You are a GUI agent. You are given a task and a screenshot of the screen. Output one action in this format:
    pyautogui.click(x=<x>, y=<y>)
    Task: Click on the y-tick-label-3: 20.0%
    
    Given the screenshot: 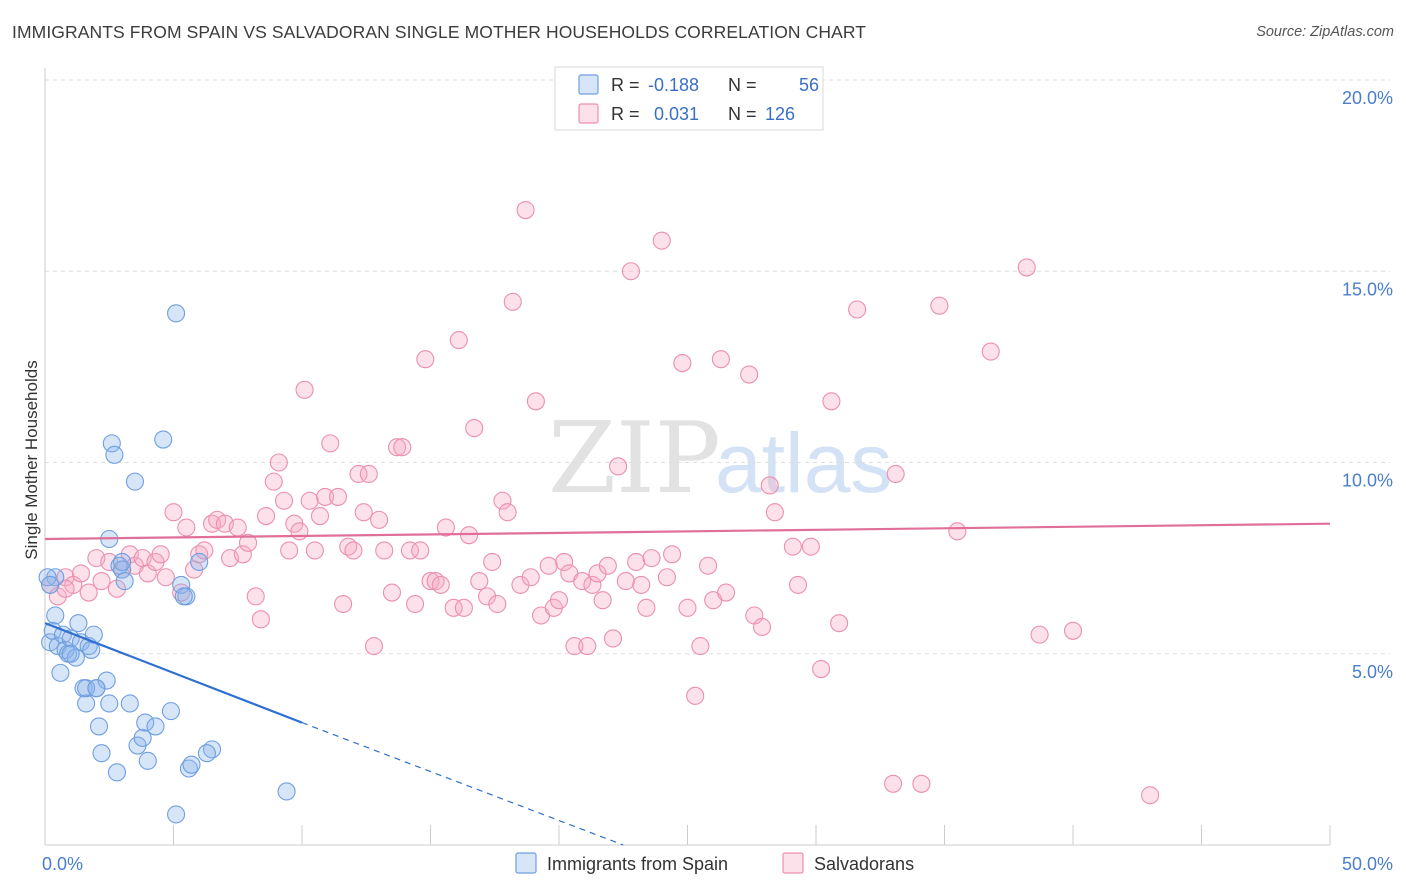 What is the action you would take?
    pyautogui.click(x=1367, y=98)
    